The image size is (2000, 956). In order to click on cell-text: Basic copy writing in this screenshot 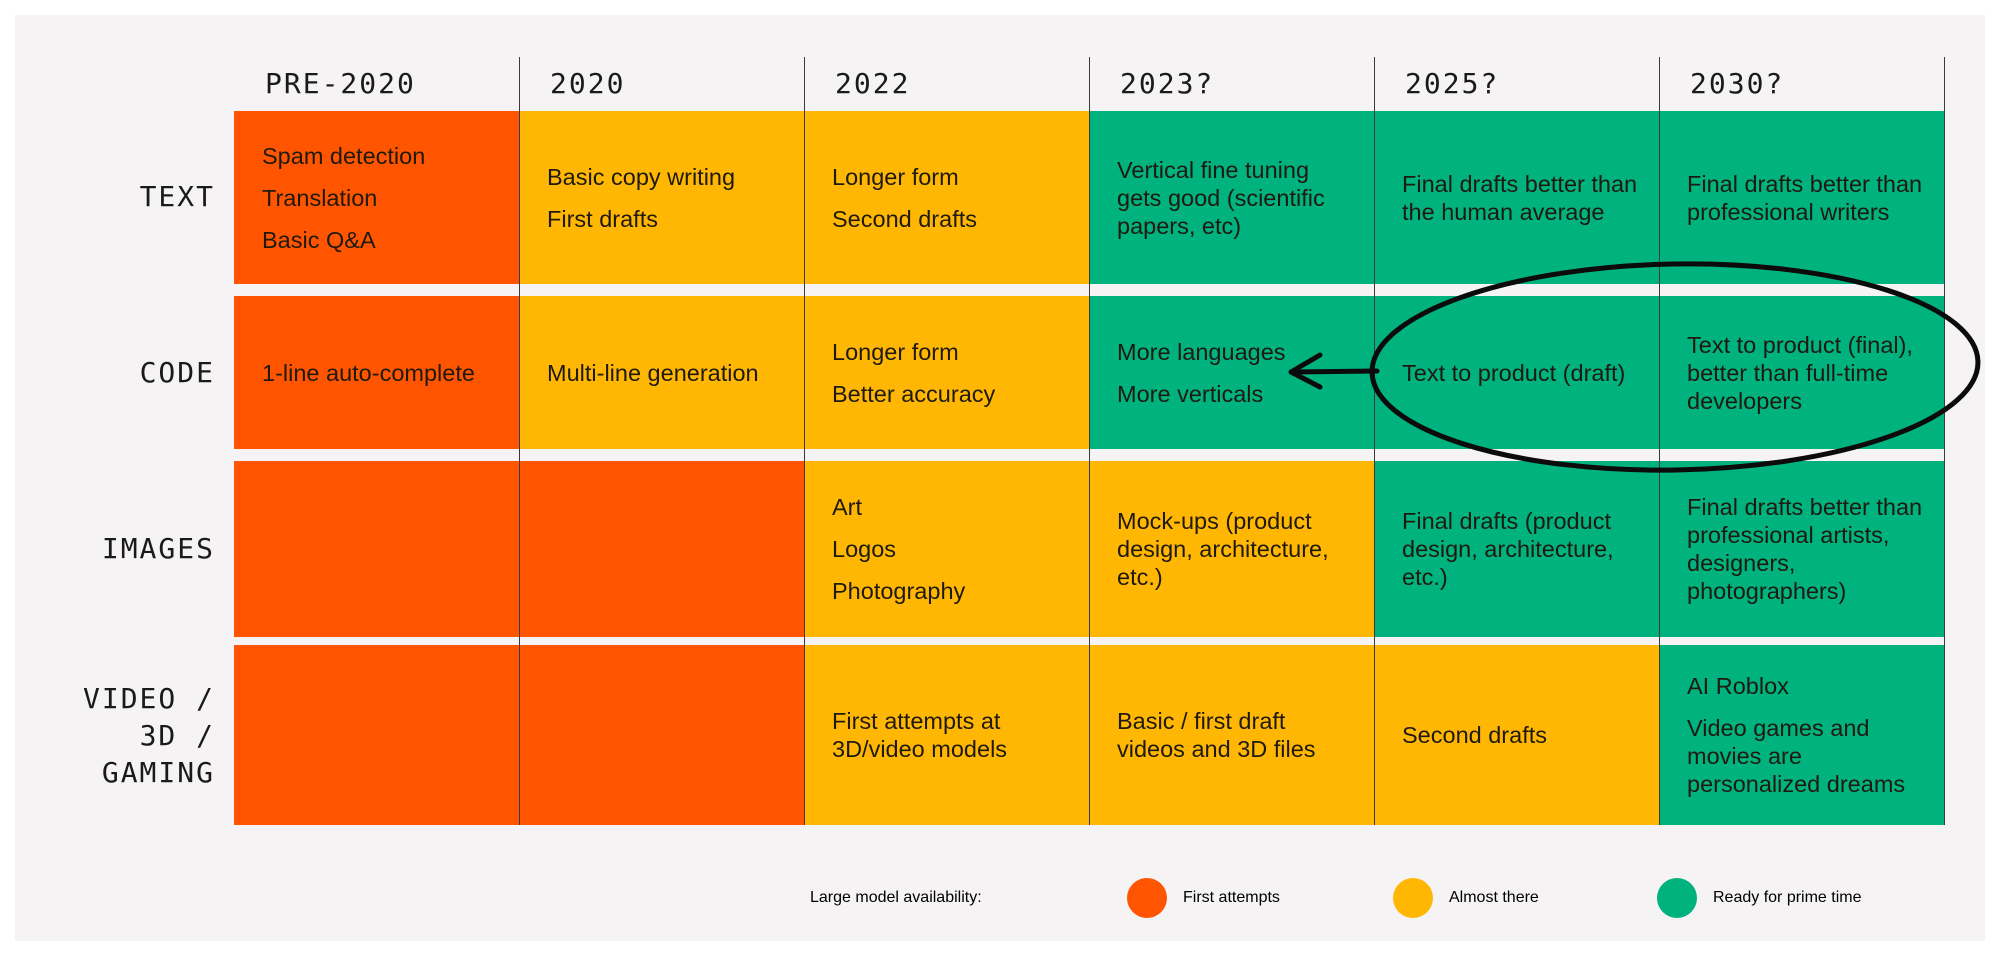, I will do `click(641, 176)`.